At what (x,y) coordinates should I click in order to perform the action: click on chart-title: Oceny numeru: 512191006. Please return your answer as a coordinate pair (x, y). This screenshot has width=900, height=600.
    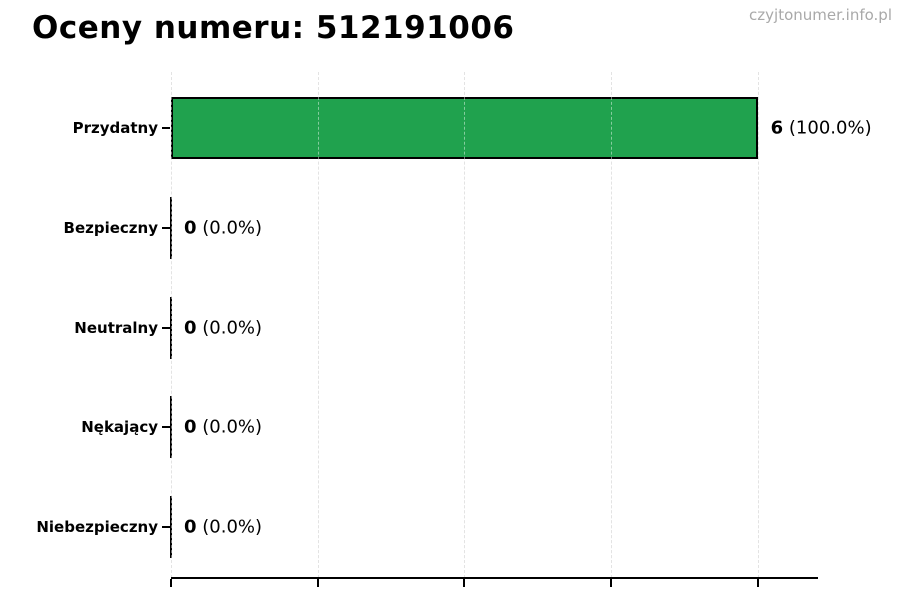
    Looking at the image, I should click on (273, 28).